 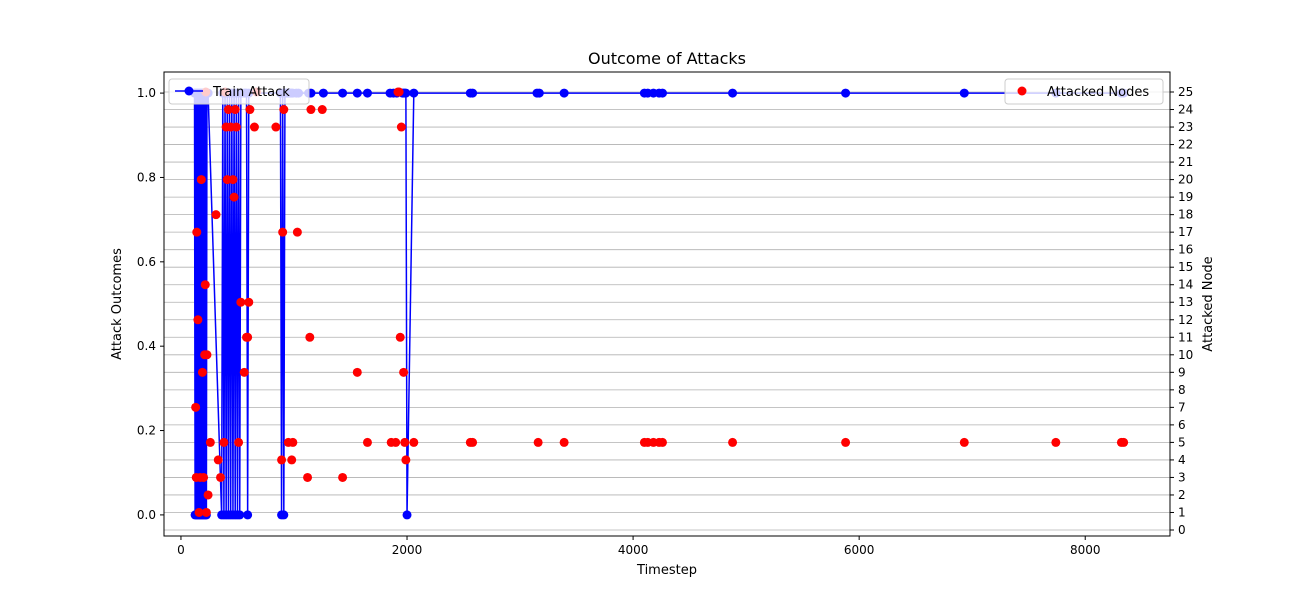 I want to click on right-y-tick-label: 23, so click(x=1185, y=127).